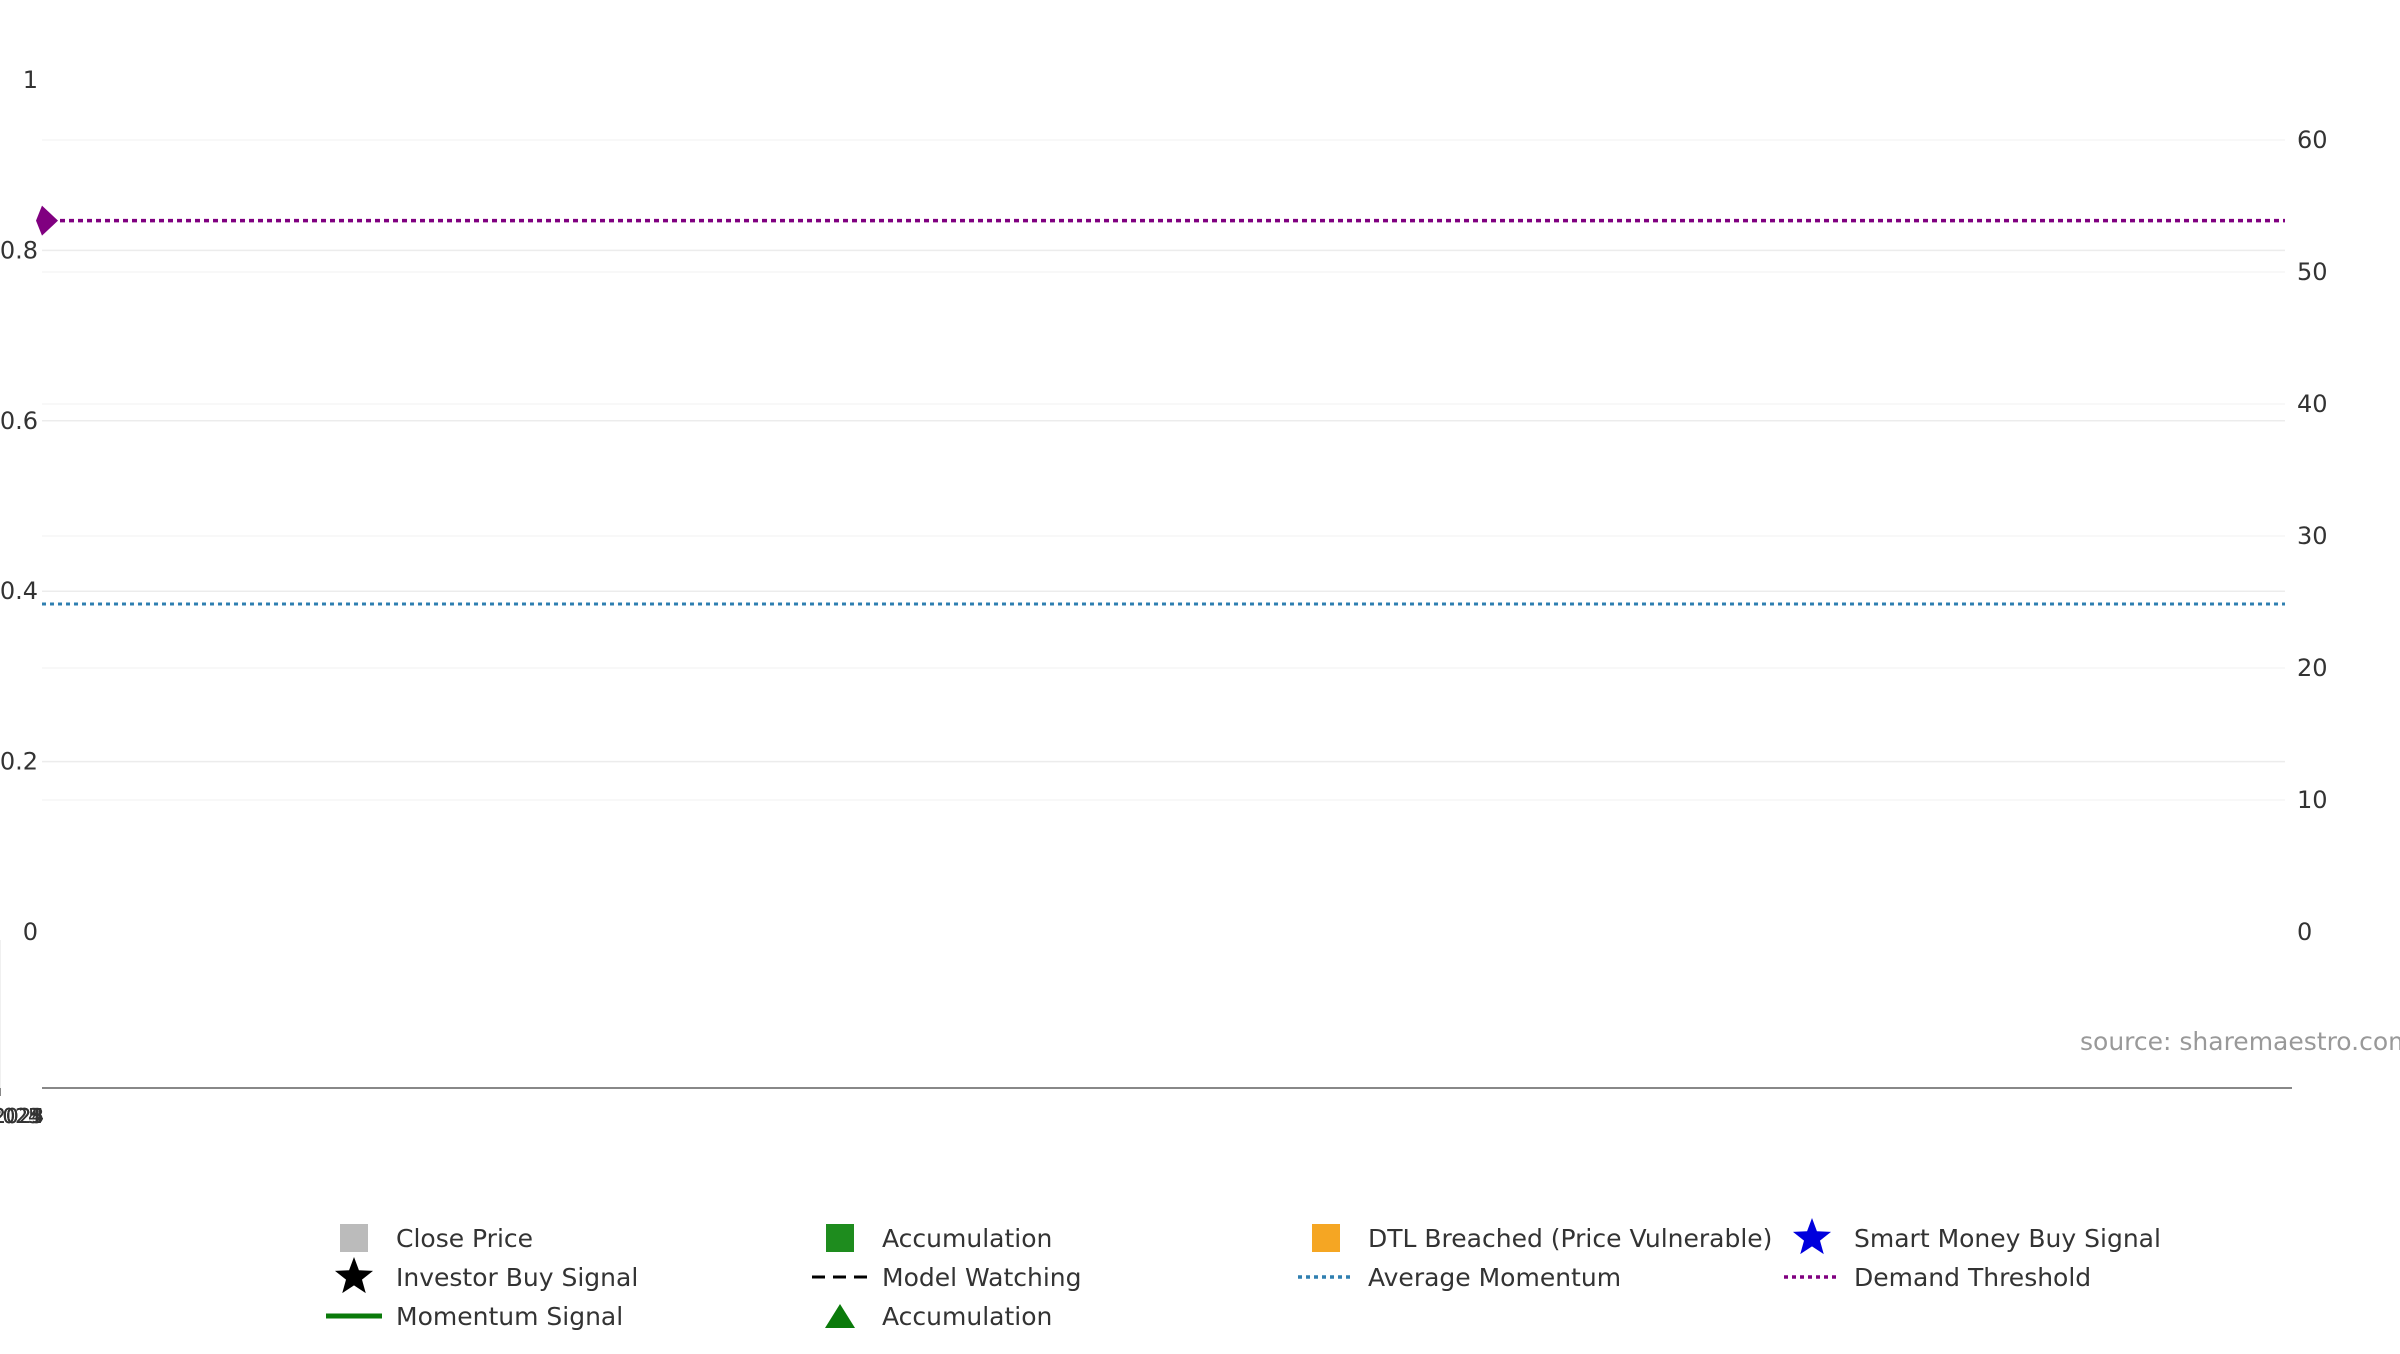 This screenshot has width=2400, height=1354. I want to click on left-tick-label: 0.8, so click(19, 250).